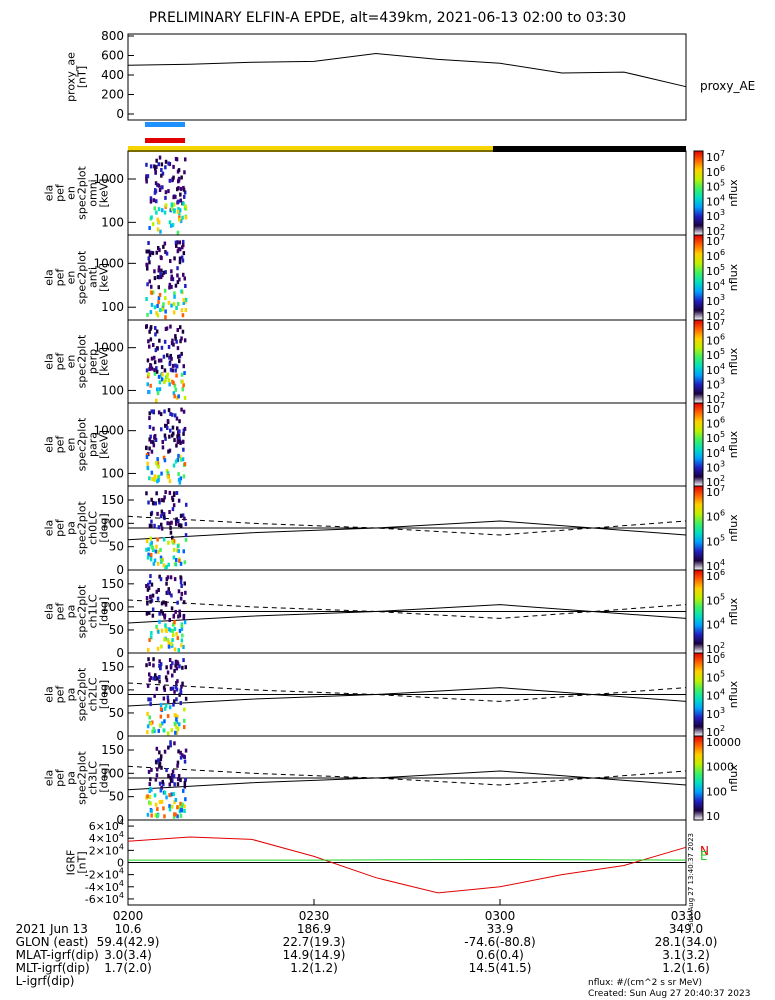 The width and height of the screenshot is (775, 1000). What do you see at coordinates (704, 851) in the screenshot?
I see `legend-n: N` at bounding box center [704, 851].